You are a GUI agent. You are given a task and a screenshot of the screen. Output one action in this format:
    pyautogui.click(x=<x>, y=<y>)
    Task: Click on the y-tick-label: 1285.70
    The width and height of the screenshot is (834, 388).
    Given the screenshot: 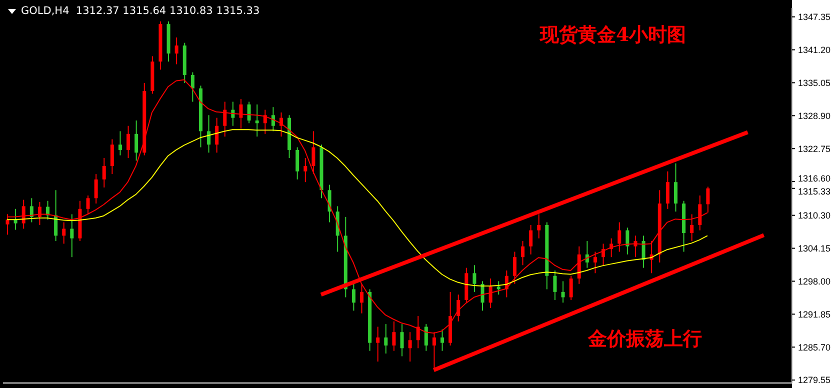 What is the action you would take?
    pyautogui.click(x=814, y=347)
    